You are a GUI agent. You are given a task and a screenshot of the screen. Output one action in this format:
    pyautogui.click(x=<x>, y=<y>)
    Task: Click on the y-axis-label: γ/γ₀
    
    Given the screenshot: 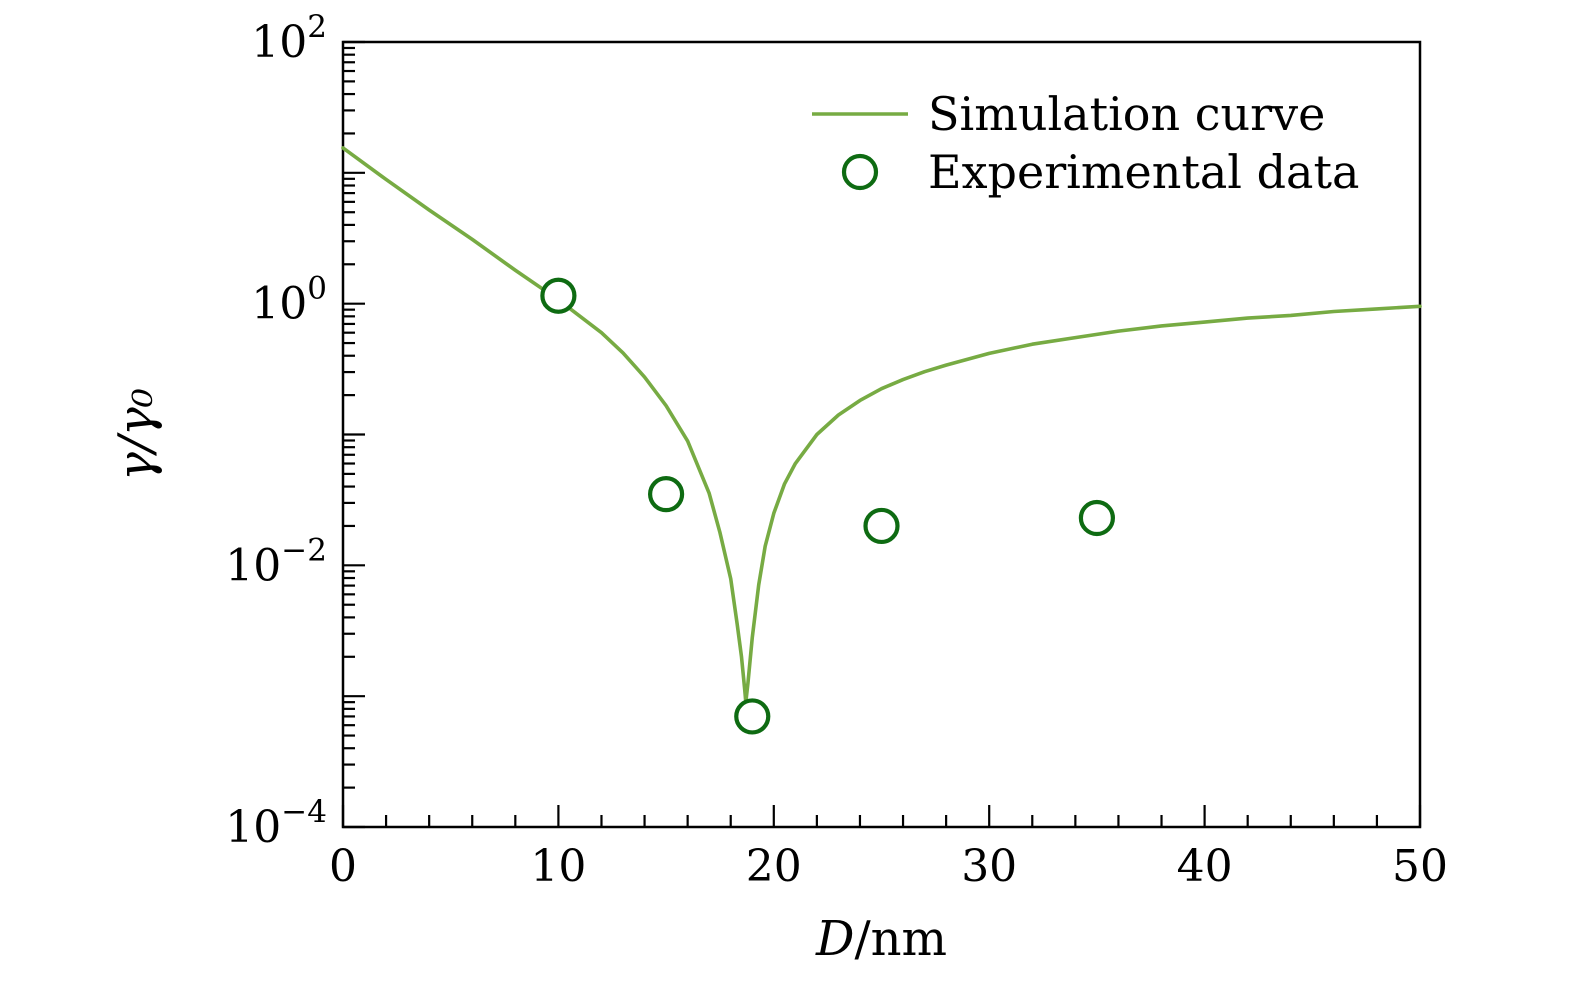 What is the action you would take?
    pyautogui.click(x=136, y=434)
    